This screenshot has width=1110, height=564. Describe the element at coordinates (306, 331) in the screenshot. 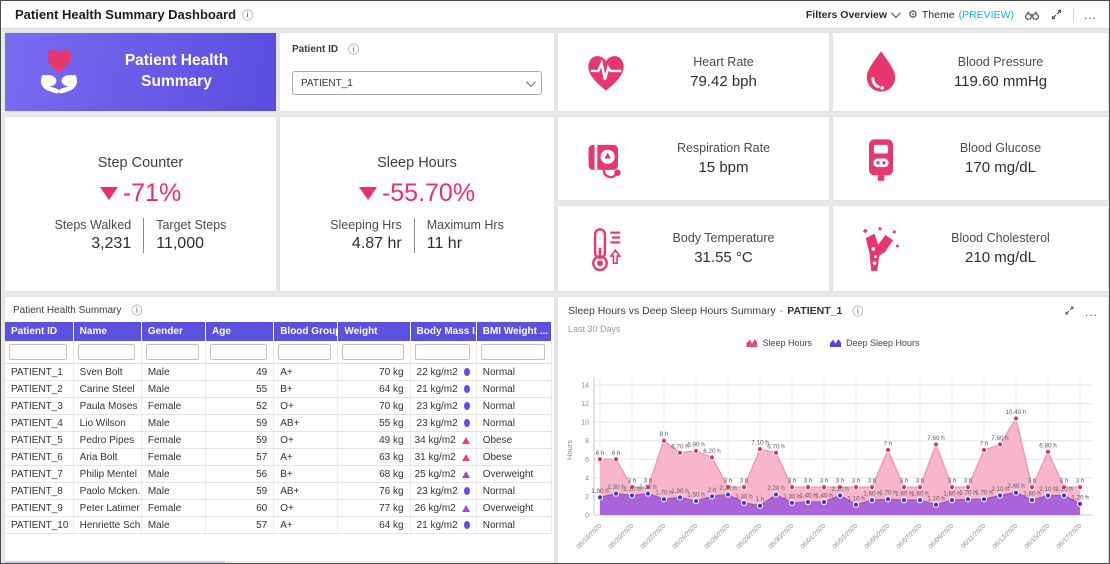

I see `column-header: Blood Group` at that location.